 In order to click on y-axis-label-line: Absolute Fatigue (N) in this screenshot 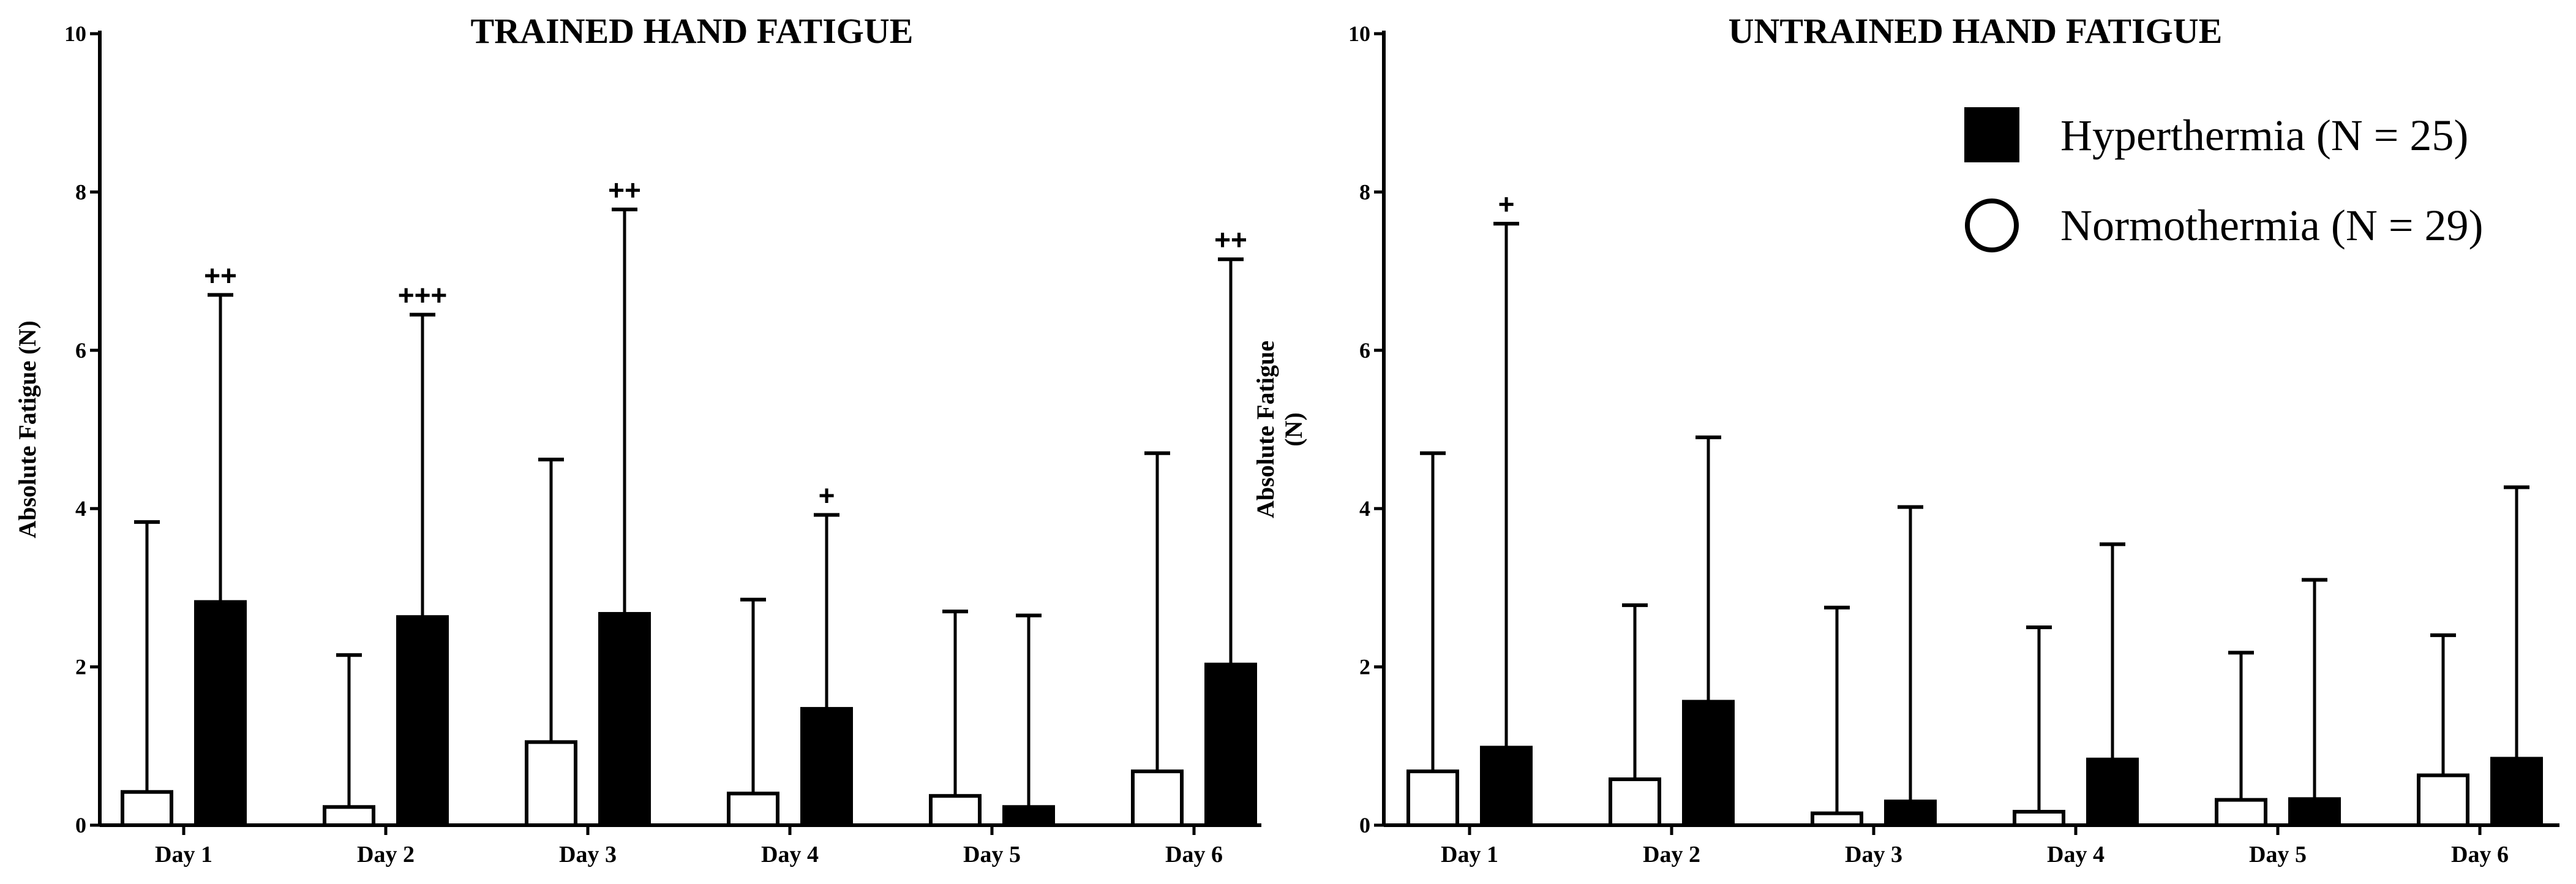, I will do `click(27, 429)`.